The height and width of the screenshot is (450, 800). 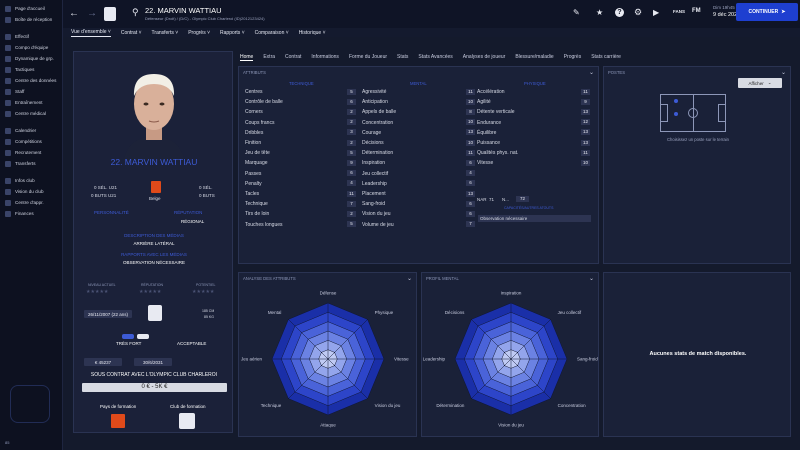 I want to click on attribute-label: Marquage, so click(x=256, y=163).